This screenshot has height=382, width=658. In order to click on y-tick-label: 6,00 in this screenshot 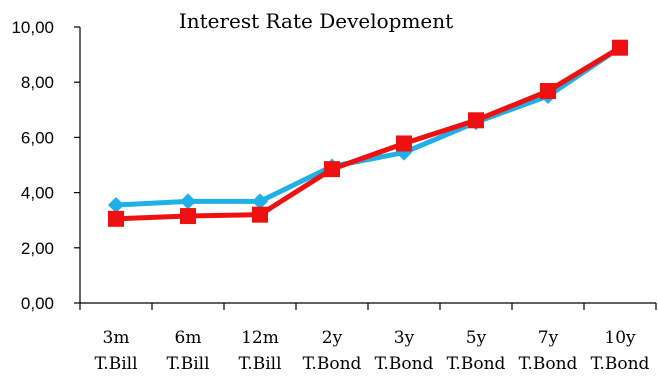, I will do `click(37, 137)`.